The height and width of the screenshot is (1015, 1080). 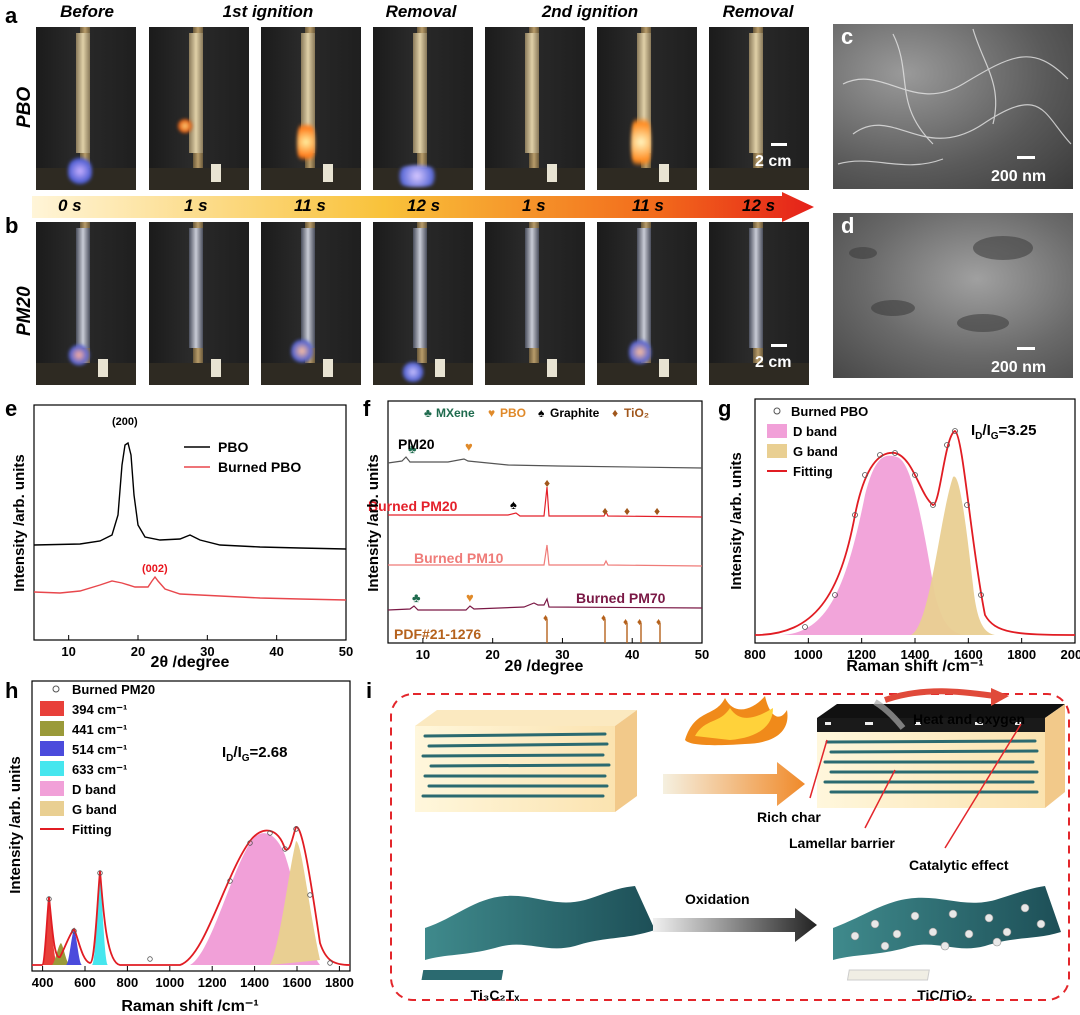 What do you see at coordinates (99, 769) in the screenshot?
I see `legend-633: 633 cm⁻¹` at bounding box center [99, 769].